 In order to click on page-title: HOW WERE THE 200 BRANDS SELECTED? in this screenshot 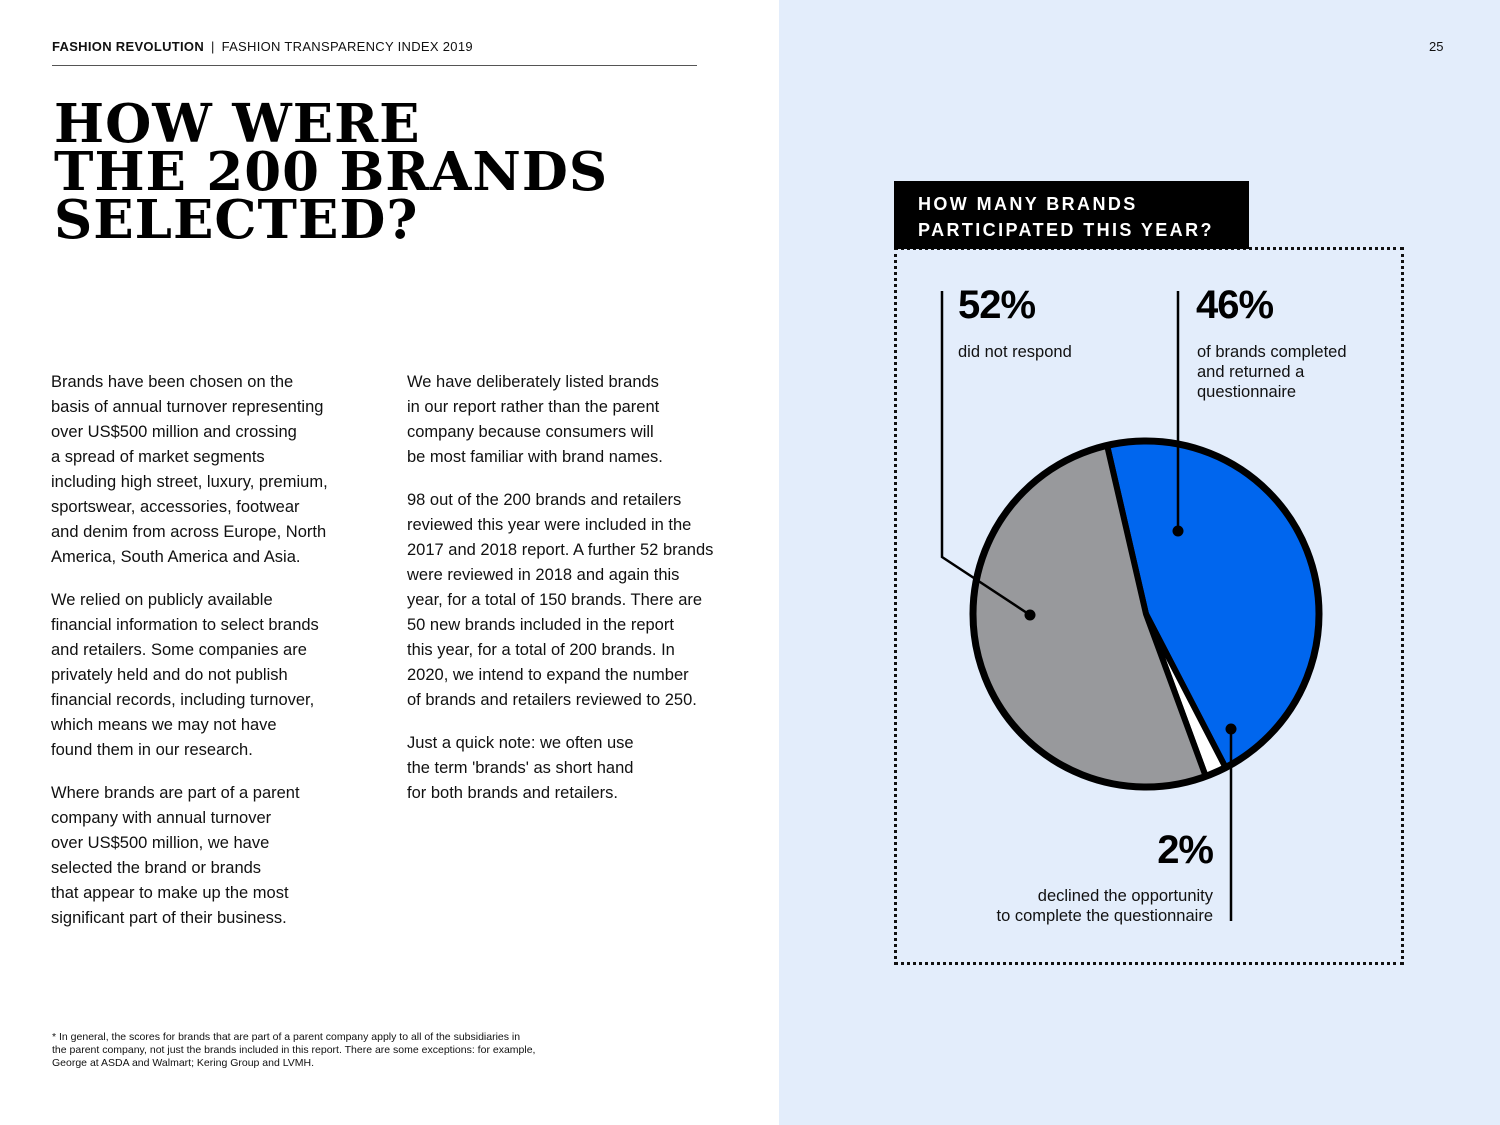, I will do `click(364, 172)`.